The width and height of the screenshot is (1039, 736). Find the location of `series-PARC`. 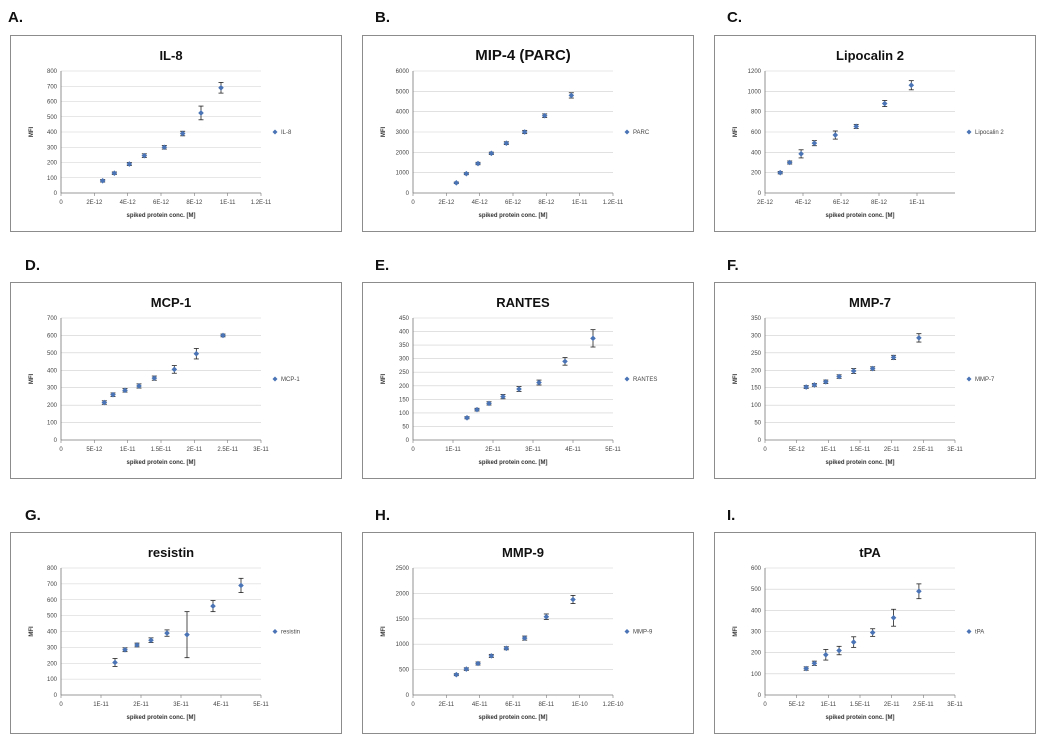

series-PARC is located at coordinates (514, 139).